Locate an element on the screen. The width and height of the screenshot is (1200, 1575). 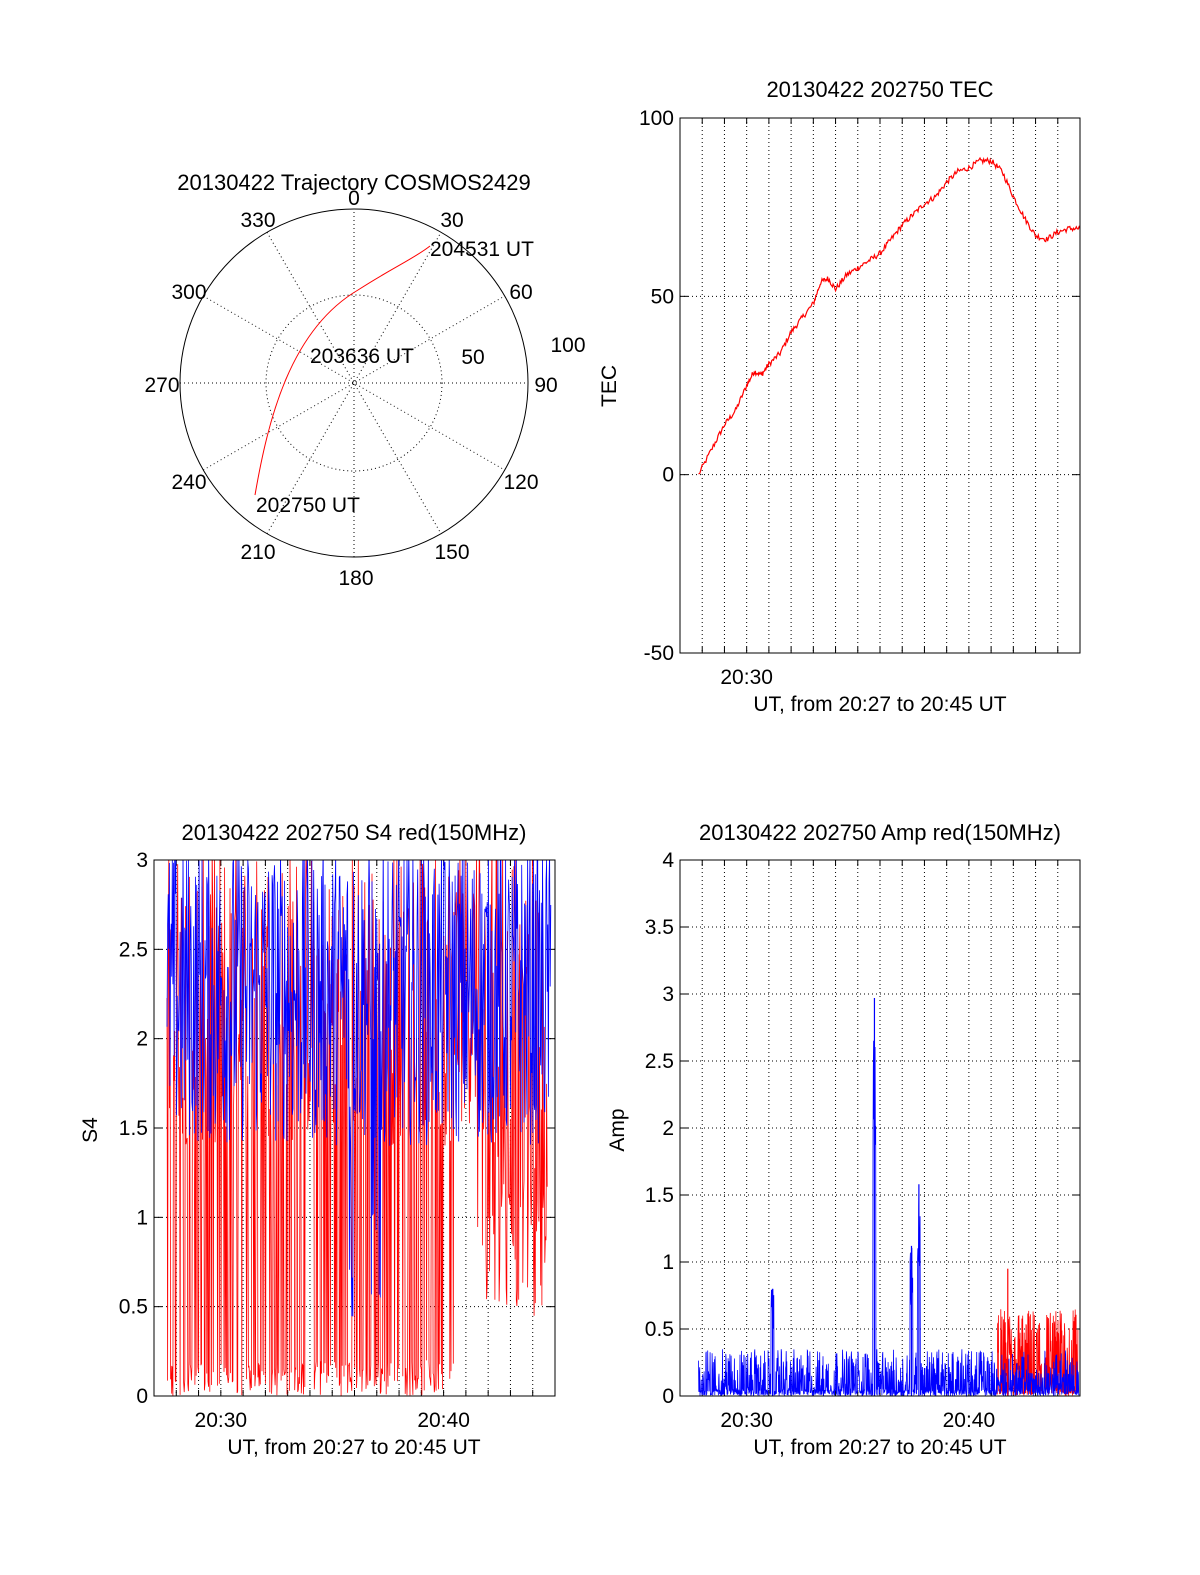
s4-ytick-label: 3 is located at coordinates (142, 860).